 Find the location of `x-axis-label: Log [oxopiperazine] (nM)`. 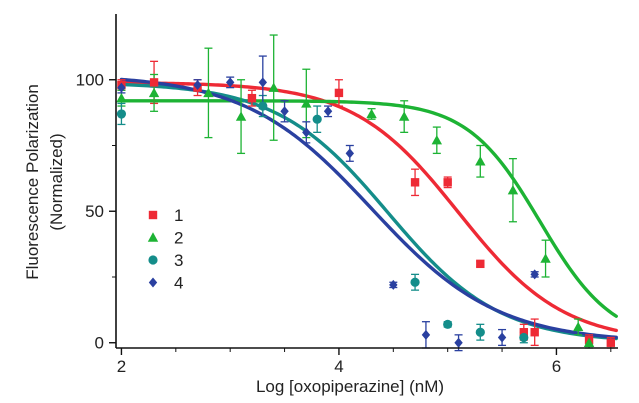

x-axis-label: Log [oxopiperazine] (nM) is located at coordinates (350, 386).